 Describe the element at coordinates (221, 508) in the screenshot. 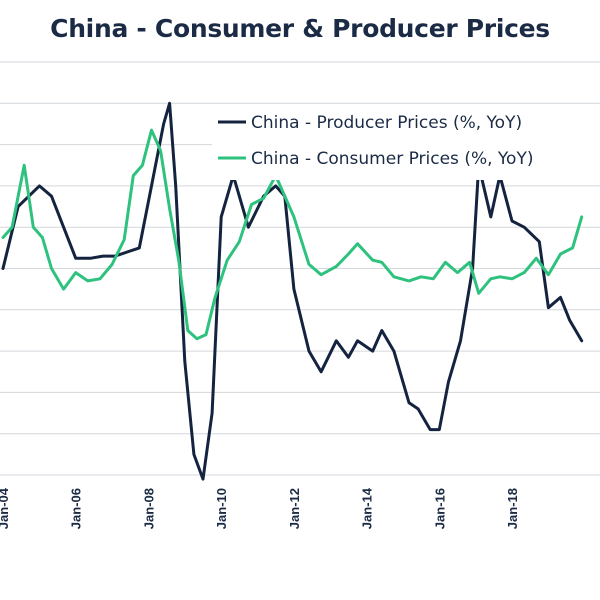

I see `x-tick-label: Jan-10` at that location.